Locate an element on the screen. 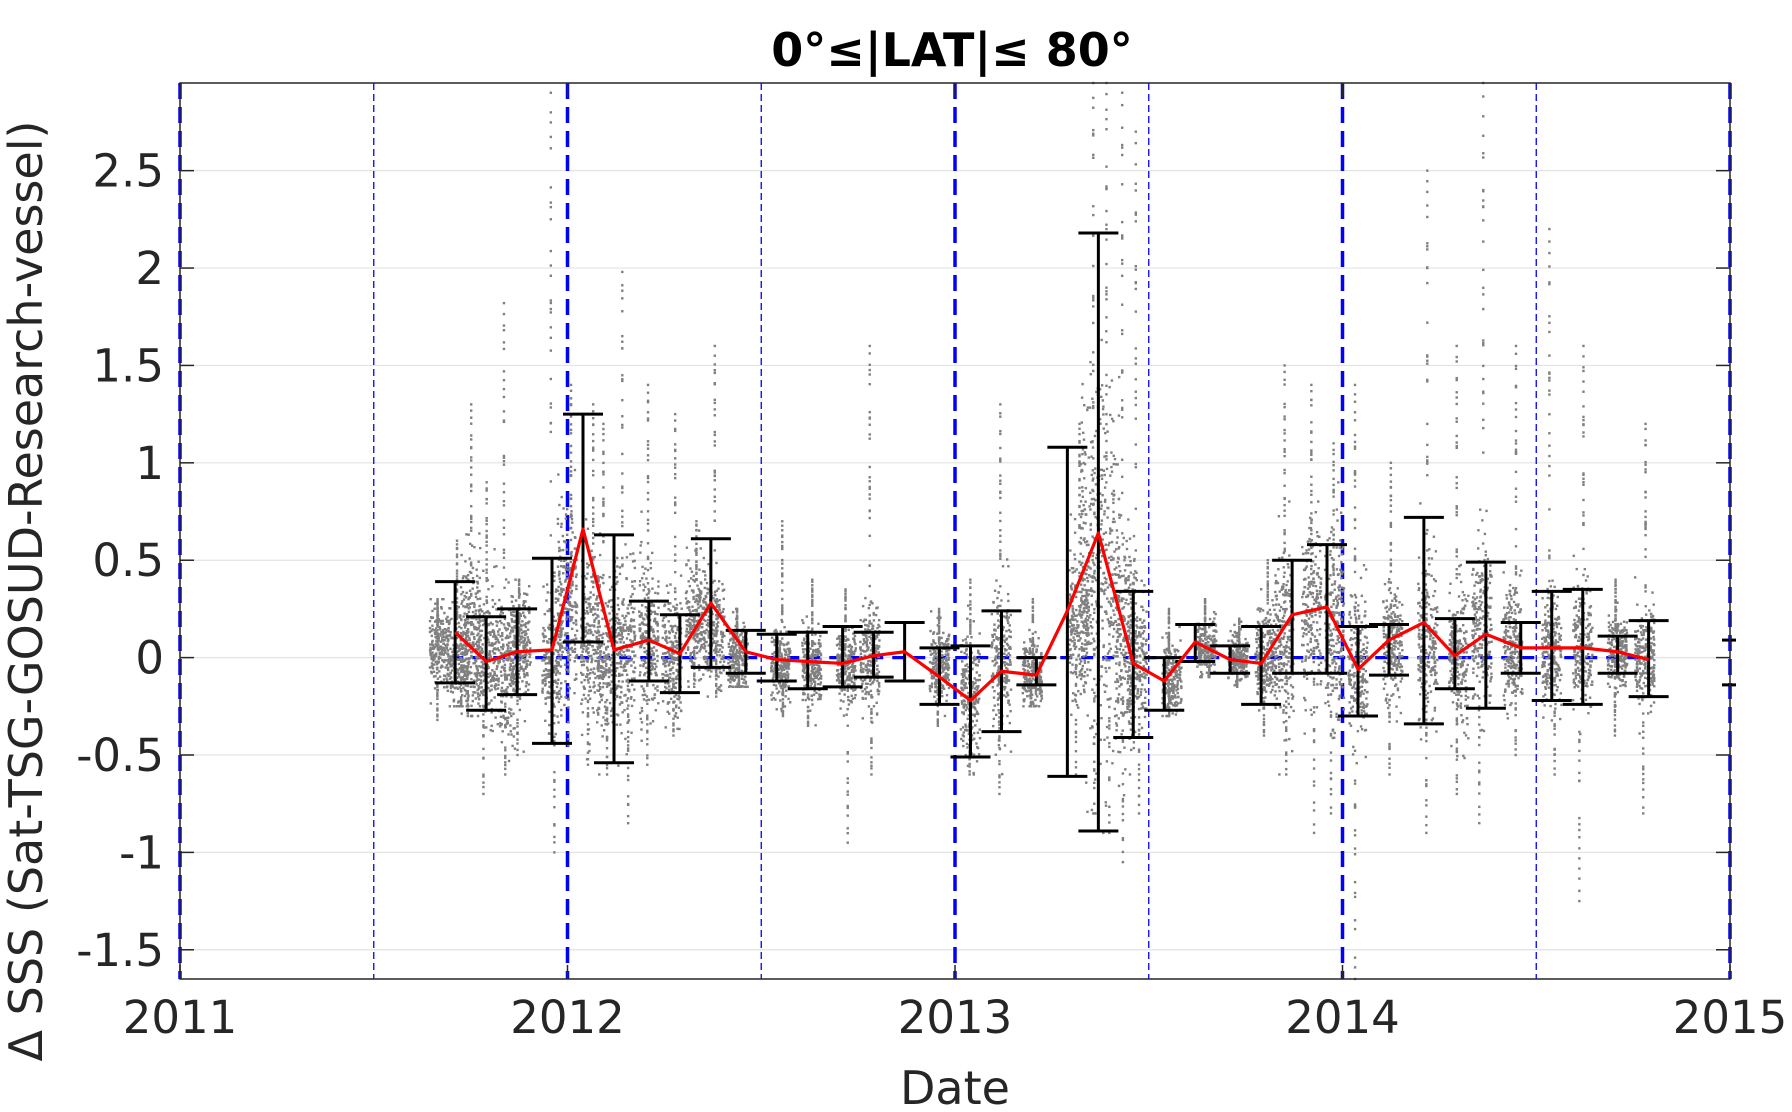  scatter-point-1938 is located at coordinates (572, 581).